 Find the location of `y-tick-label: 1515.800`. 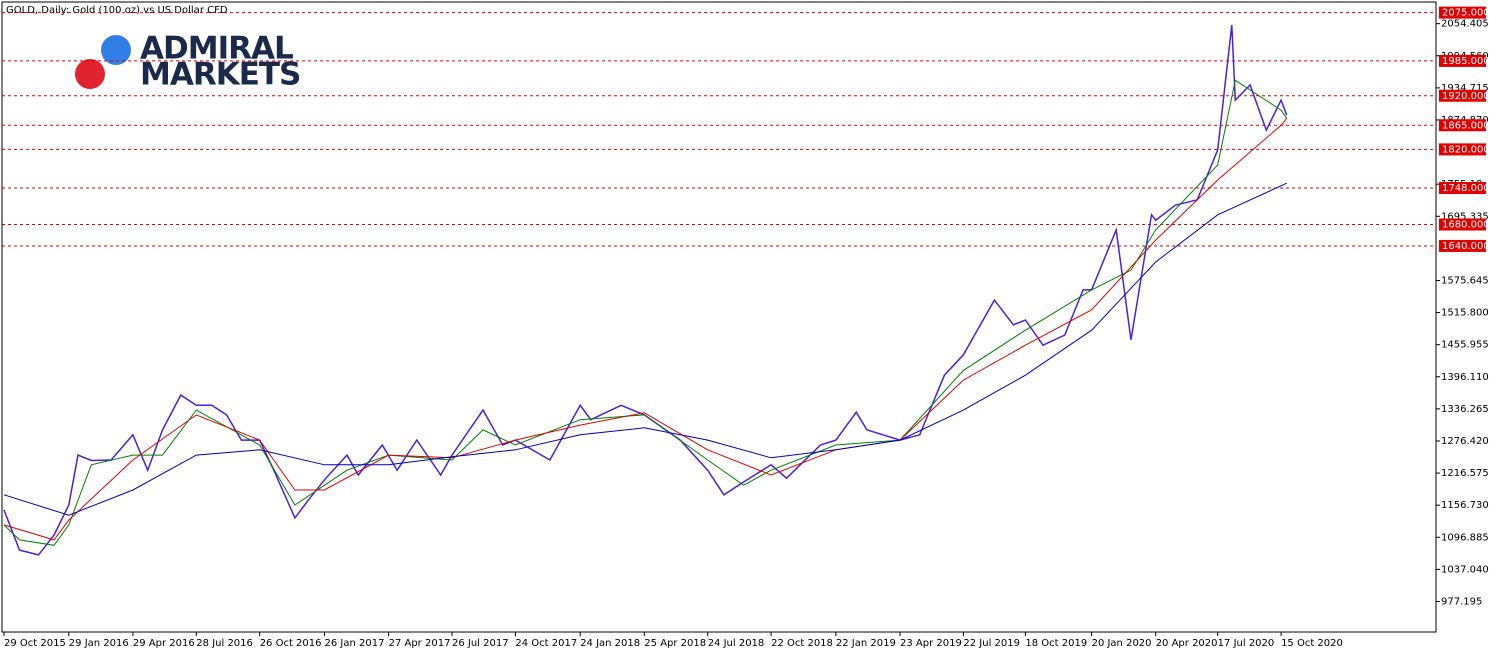

y-tick-label: 1515.800 is located at coordinates (1465, 313).